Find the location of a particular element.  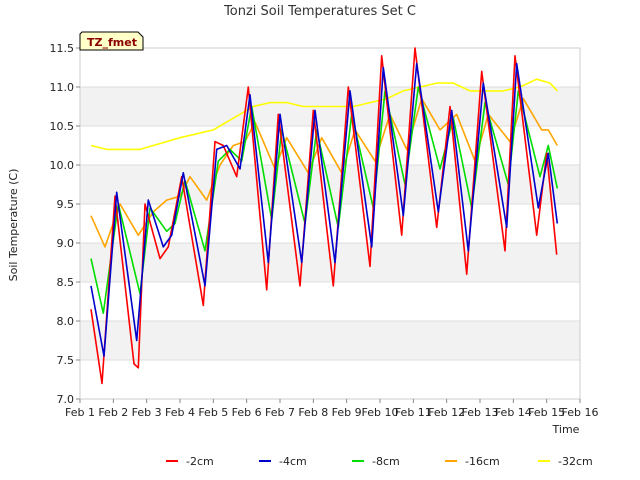

y-tick-label: 8.0 is located at coordinates (66, 321).